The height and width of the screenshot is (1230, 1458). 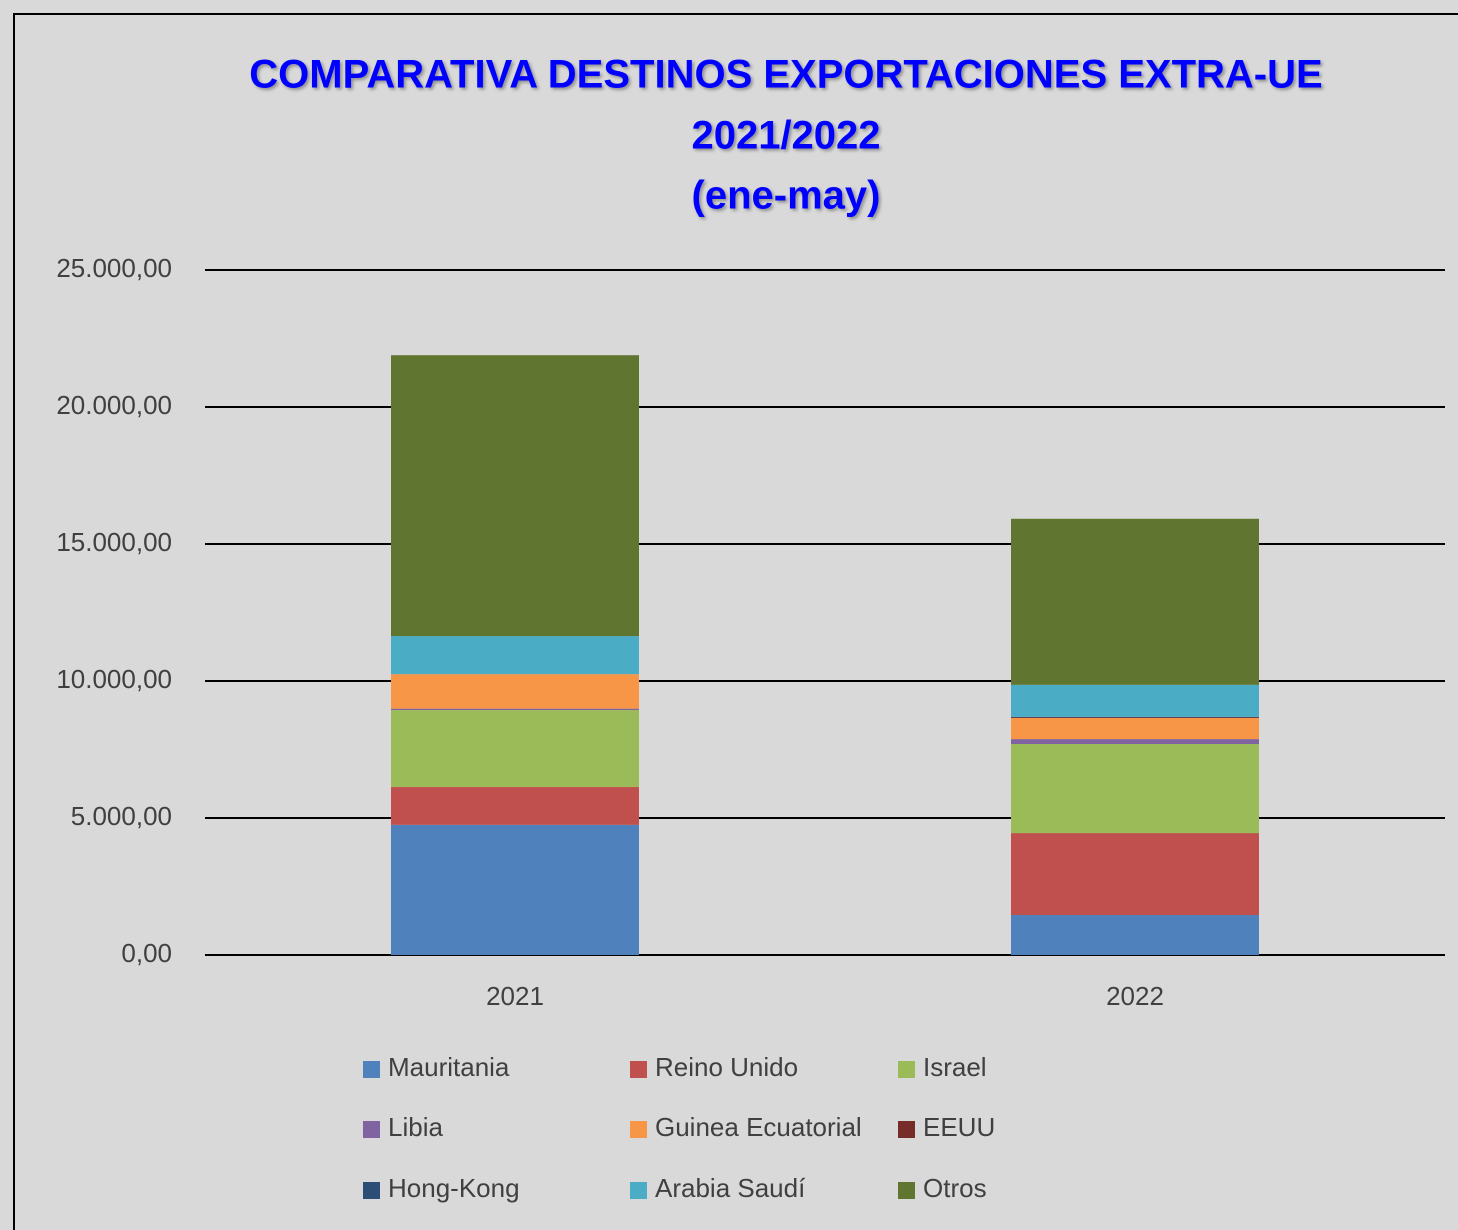 I want to click on x-tick-label: 2021, so click(x=515, y=996).